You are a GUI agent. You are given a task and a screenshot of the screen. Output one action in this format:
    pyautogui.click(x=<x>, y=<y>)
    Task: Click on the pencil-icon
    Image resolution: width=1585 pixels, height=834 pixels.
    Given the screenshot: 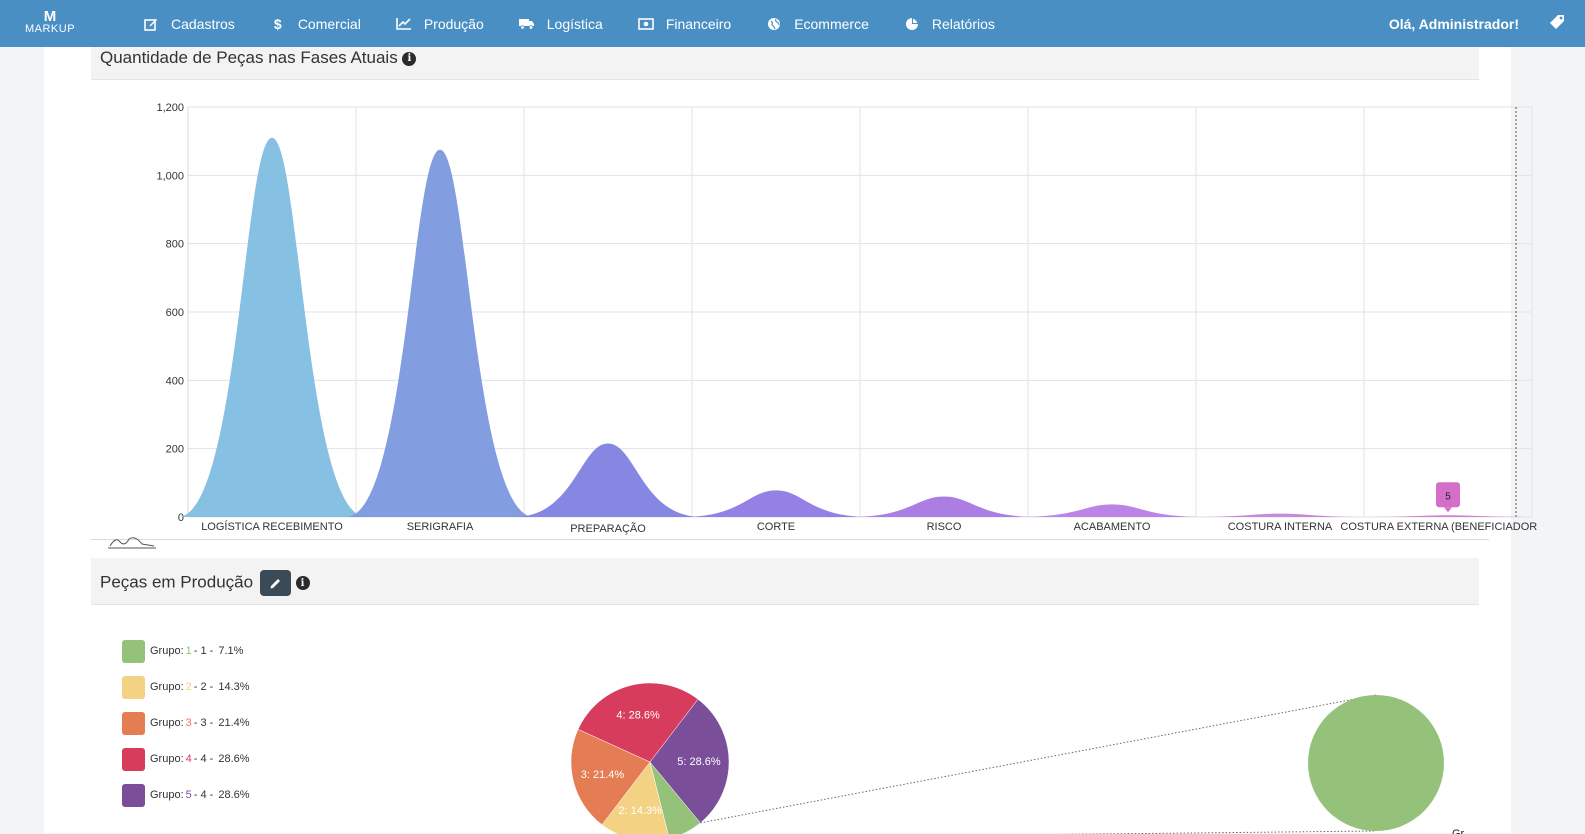 What is the action you would take?
    pyautogui.click(x=275, y=583)
    